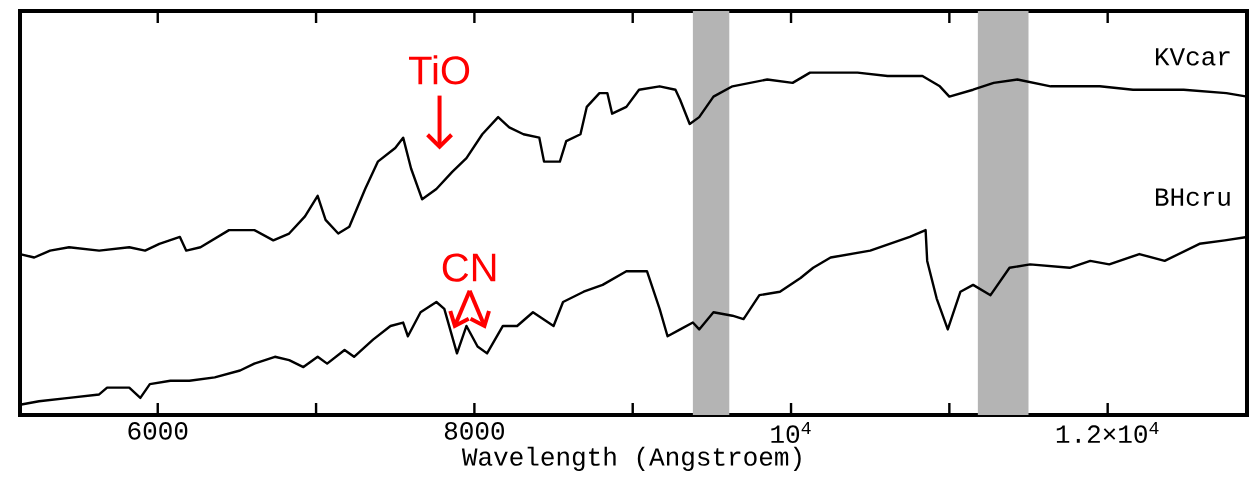  What do you see at coordinates (439, 70) in the screenshot?
I see `annotation: TiO` at bounding box center [439, 70].